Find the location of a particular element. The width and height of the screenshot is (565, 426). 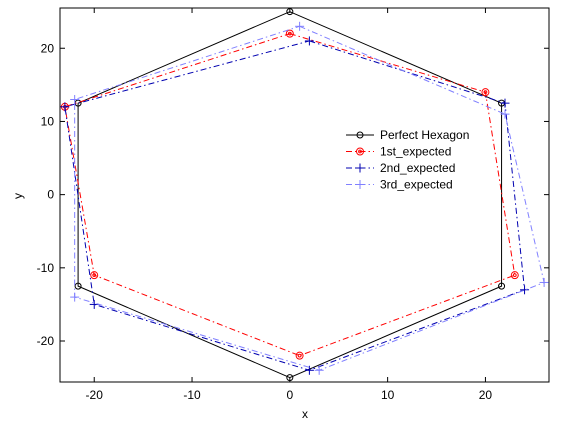

legend-entry: 2nd_expected is located at coordinates (400, 168).